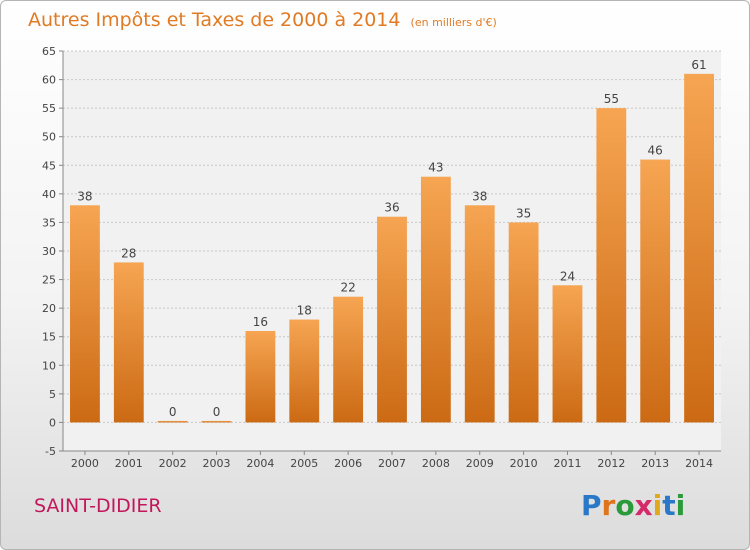 The height and width of the screenshot is (550, 750). I want to click on y-tick-label: 45, so click(49, 165).